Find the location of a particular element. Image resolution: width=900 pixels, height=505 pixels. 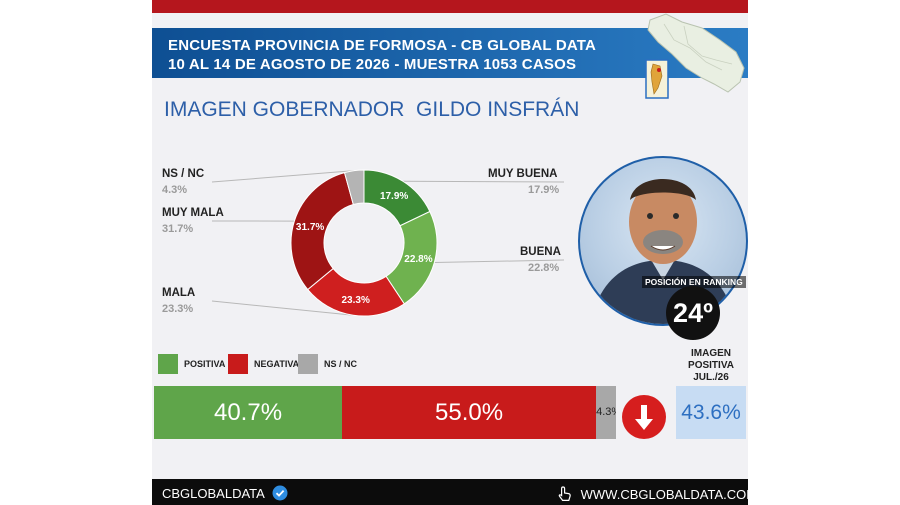

leader-line-muy-buena is located at coordinates (483, 181).